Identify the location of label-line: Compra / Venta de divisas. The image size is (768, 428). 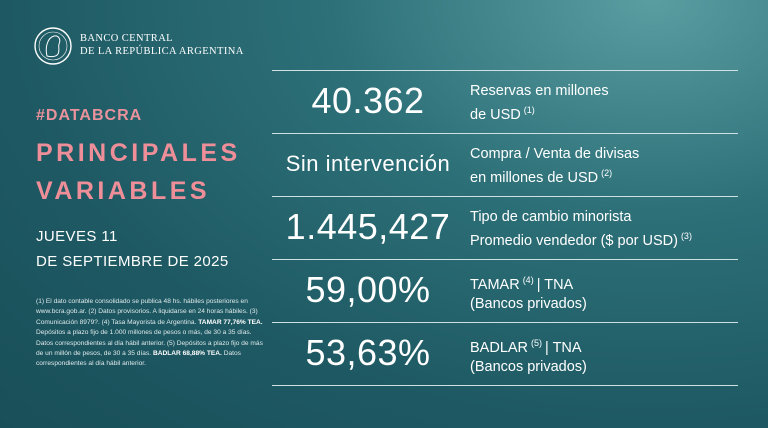
(554, 154).